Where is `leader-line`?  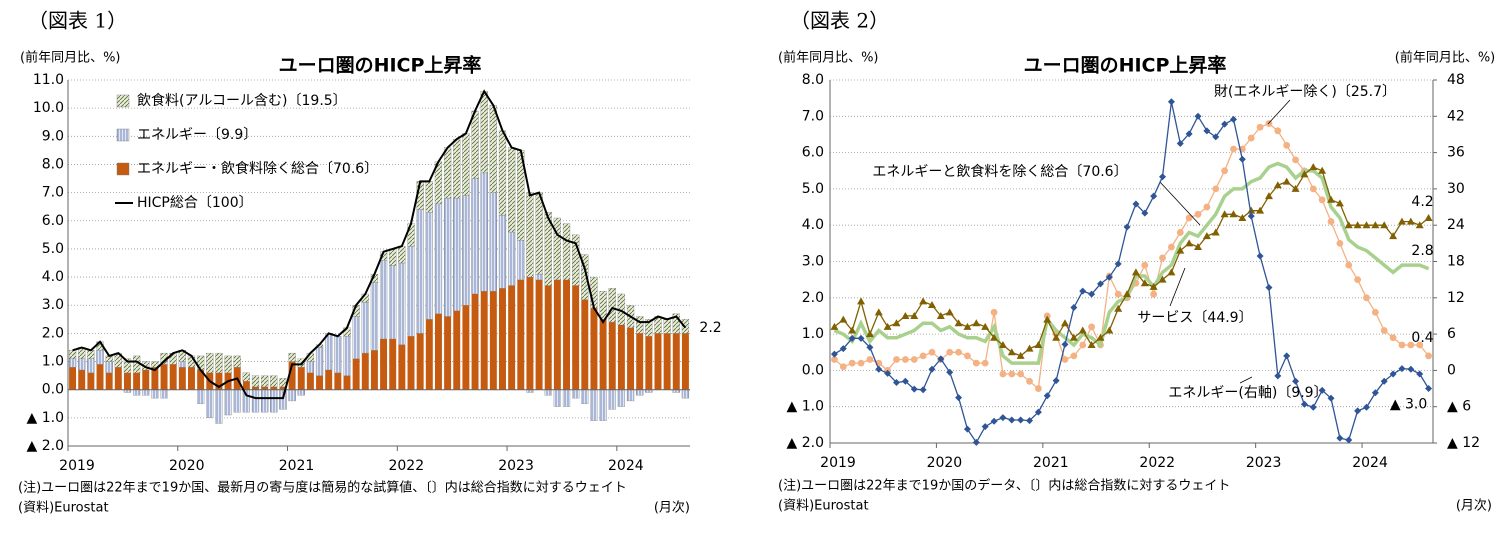 leader-line is located at coordinates (1180, 203).